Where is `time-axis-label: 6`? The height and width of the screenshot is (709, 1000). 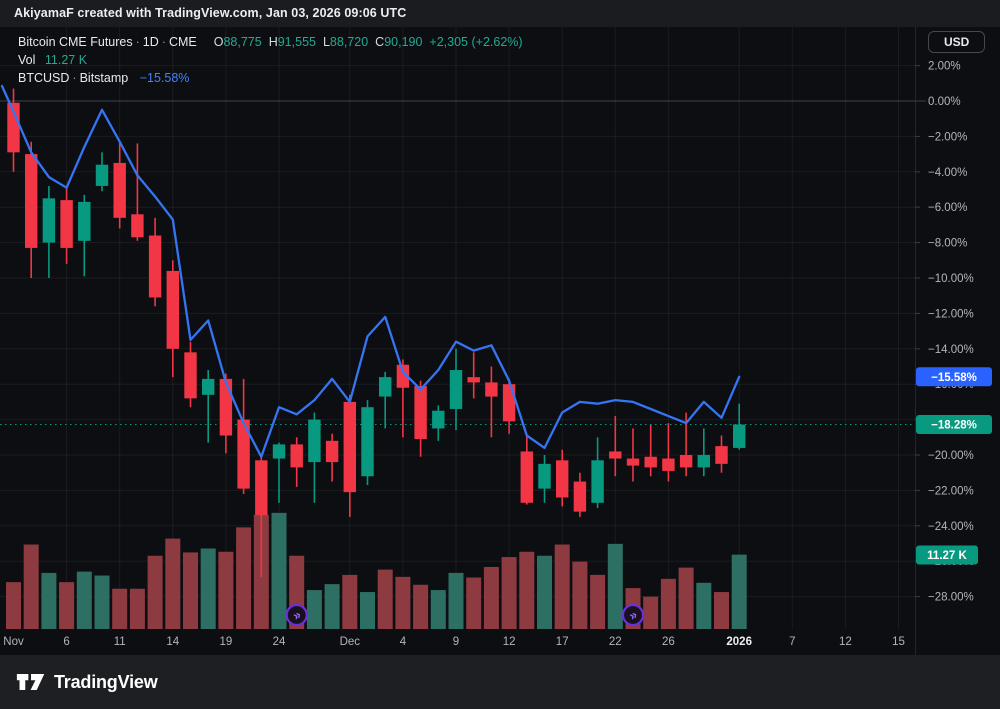
time-axis-label: 6 is located at coordinates (66, 642).